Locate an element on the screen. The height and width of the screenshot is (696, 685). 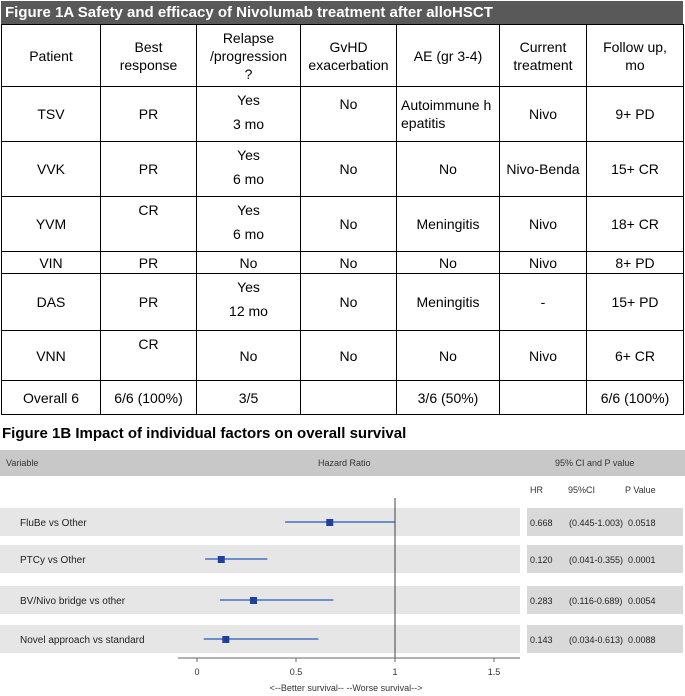
header-best-response: Best response is located at coordinates (148, 55).